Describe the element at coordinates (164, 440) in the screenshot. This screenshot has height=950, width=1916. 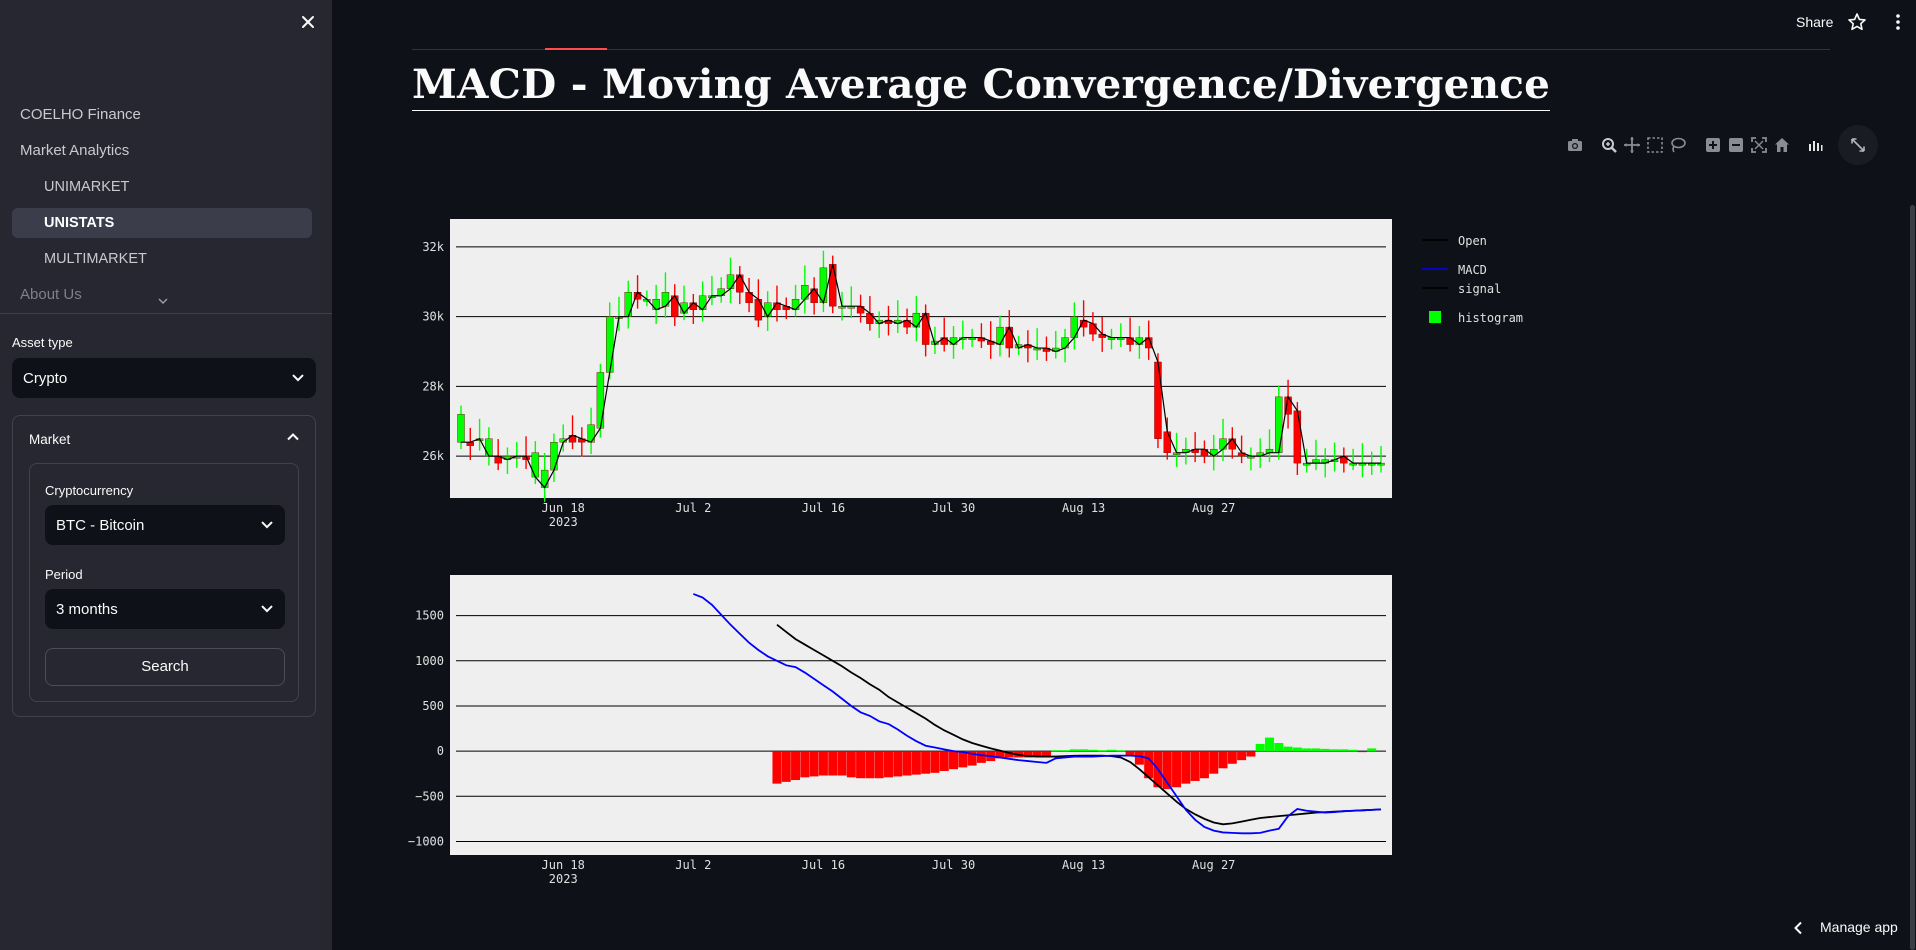
I see `market-expander-header: Market` at that location.